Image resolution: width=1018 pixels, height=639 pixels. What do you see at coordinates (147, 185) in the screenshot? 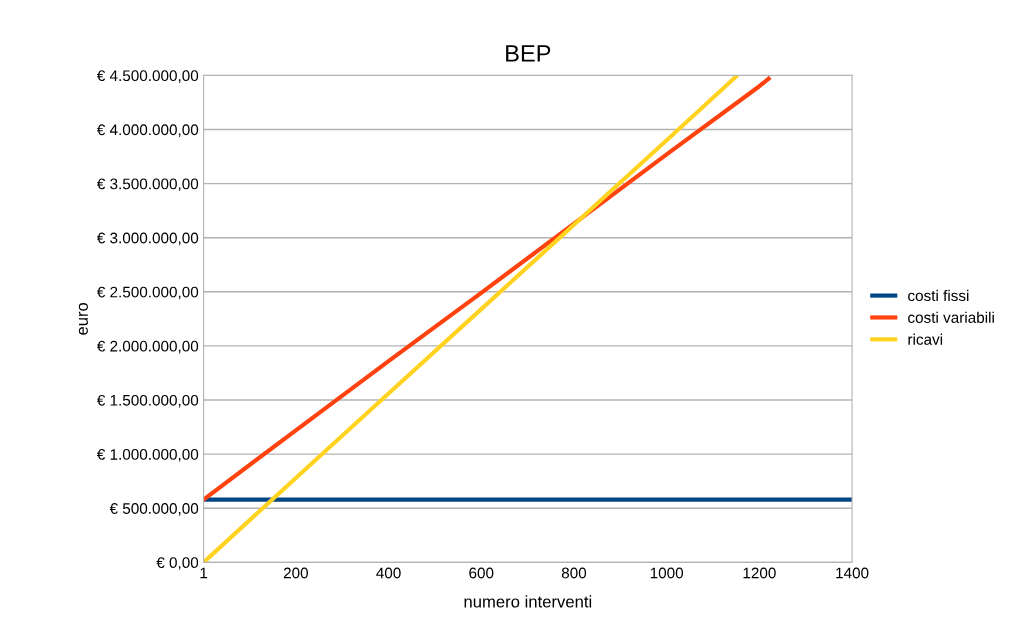
I see `y-tick-label: € 3.500.000,00` at bounding box center [147, 185].